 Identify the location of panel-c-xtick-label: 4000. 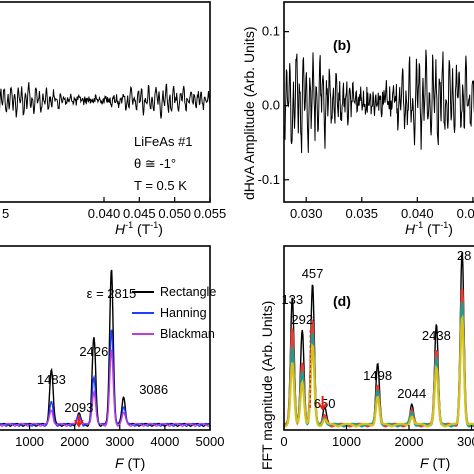
(164, 441).